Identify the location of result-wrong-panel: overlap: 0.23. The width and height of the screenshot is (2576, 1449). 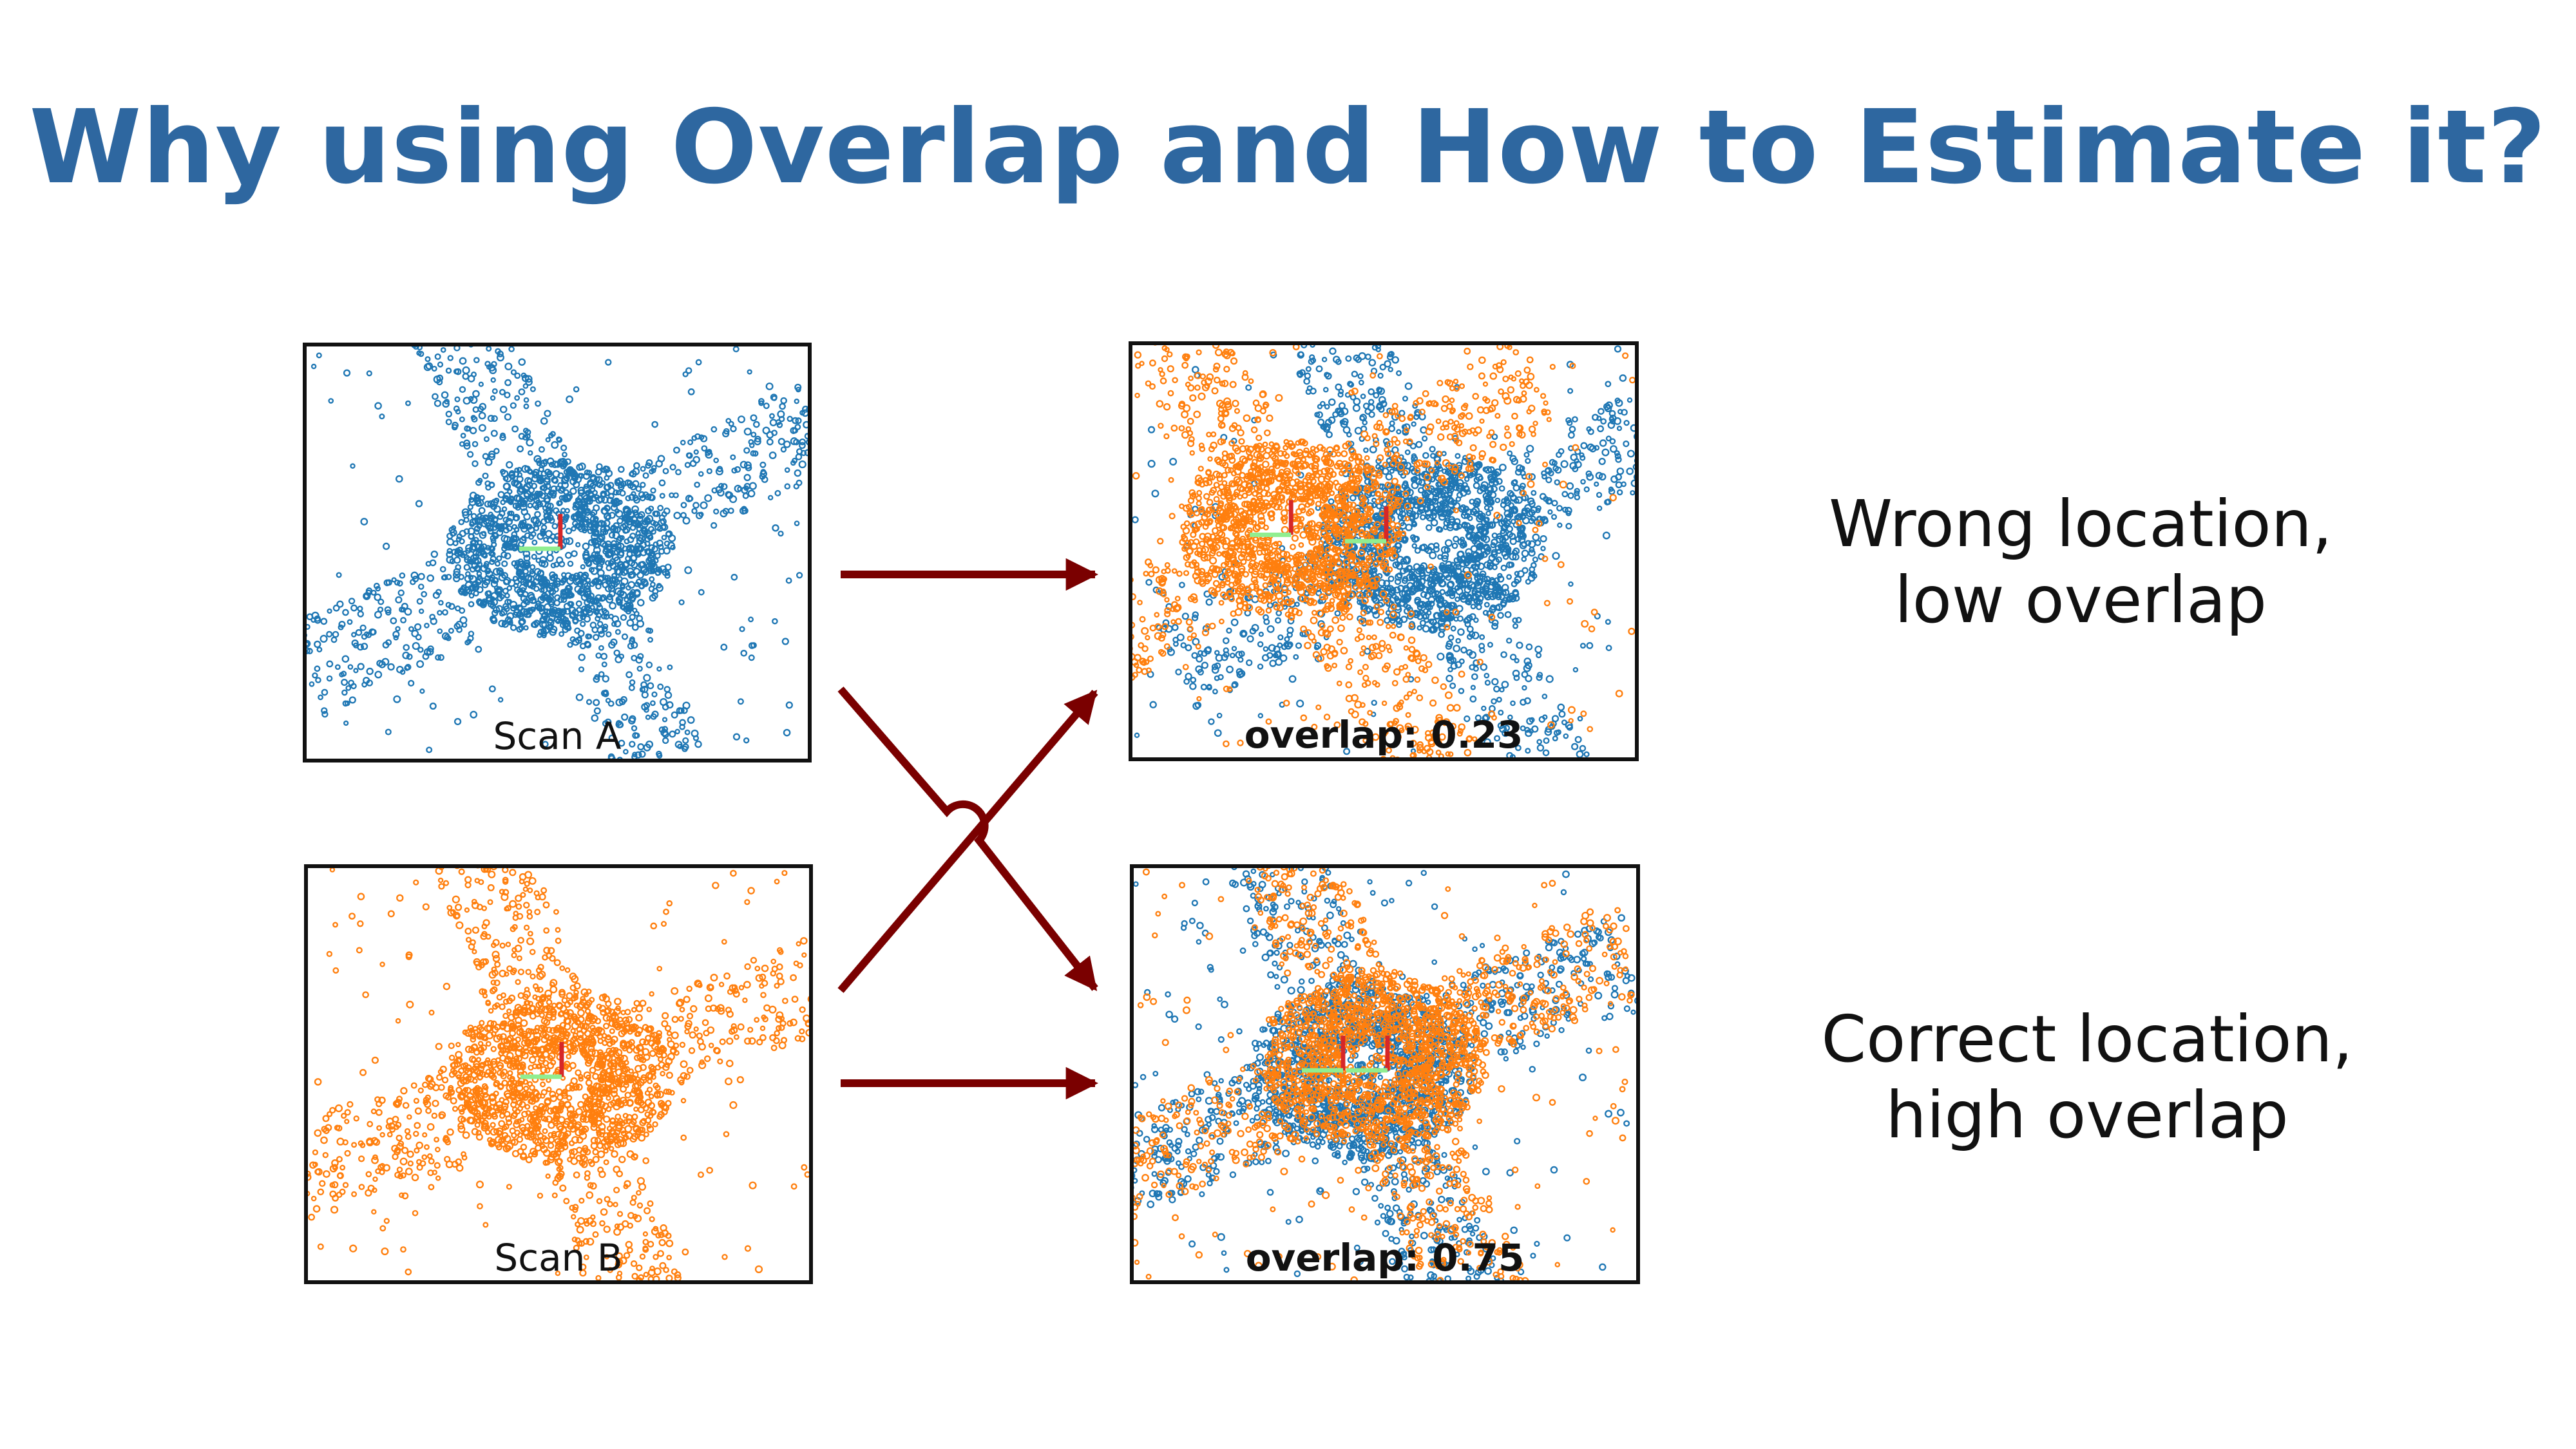
(1384, 551).